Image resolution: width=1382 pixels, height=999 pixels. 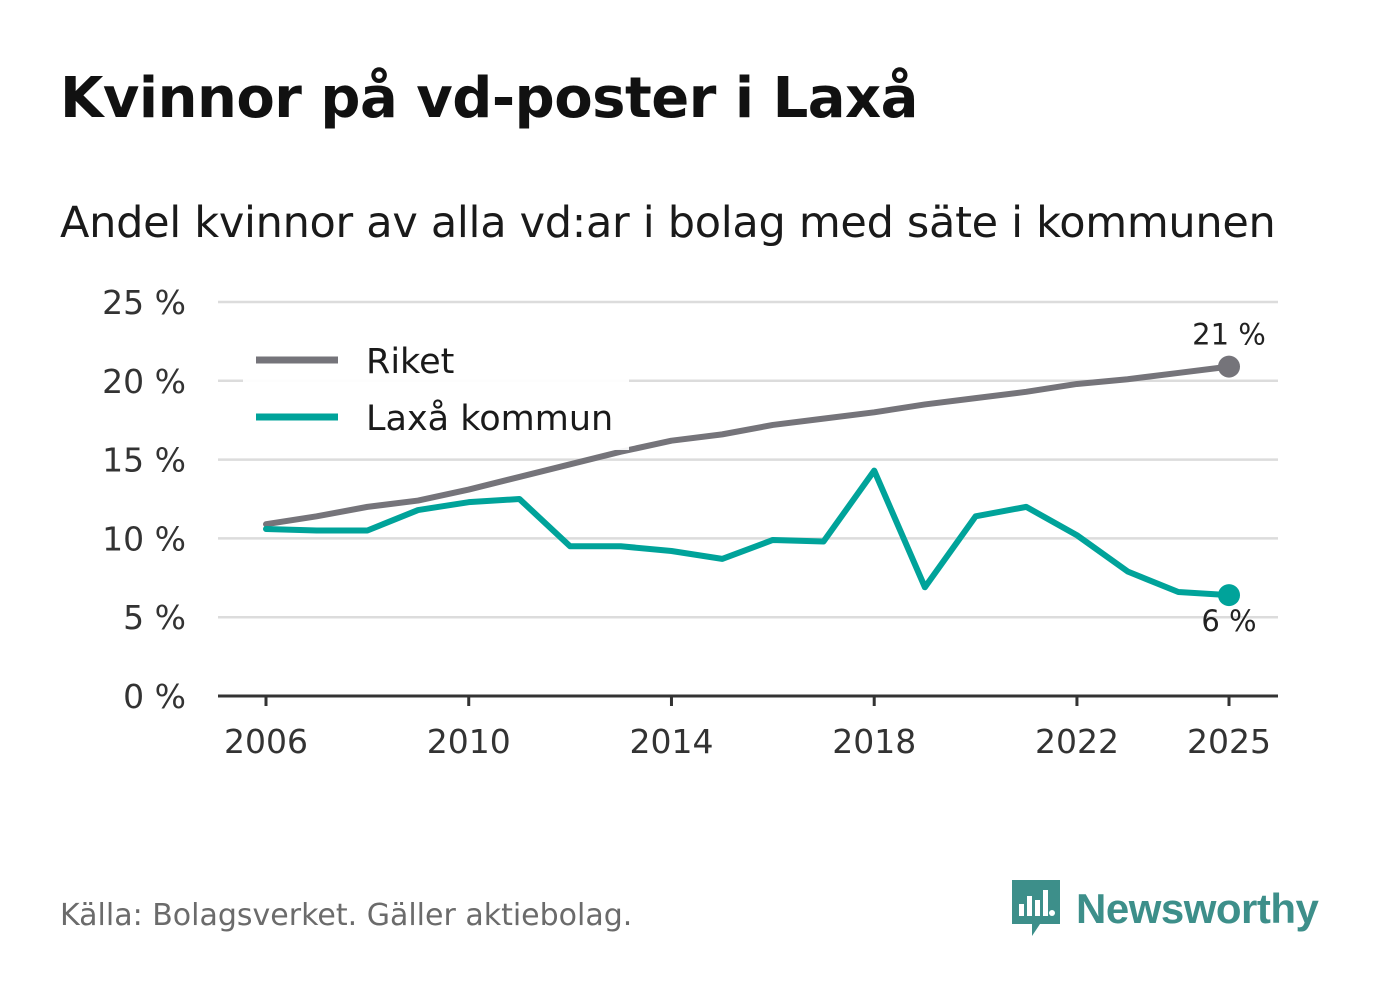 What do you see at coordinates (1228, 621) in the screenshot?
I see `series-end-label: 6 %` at bounding box center [1228, 621].